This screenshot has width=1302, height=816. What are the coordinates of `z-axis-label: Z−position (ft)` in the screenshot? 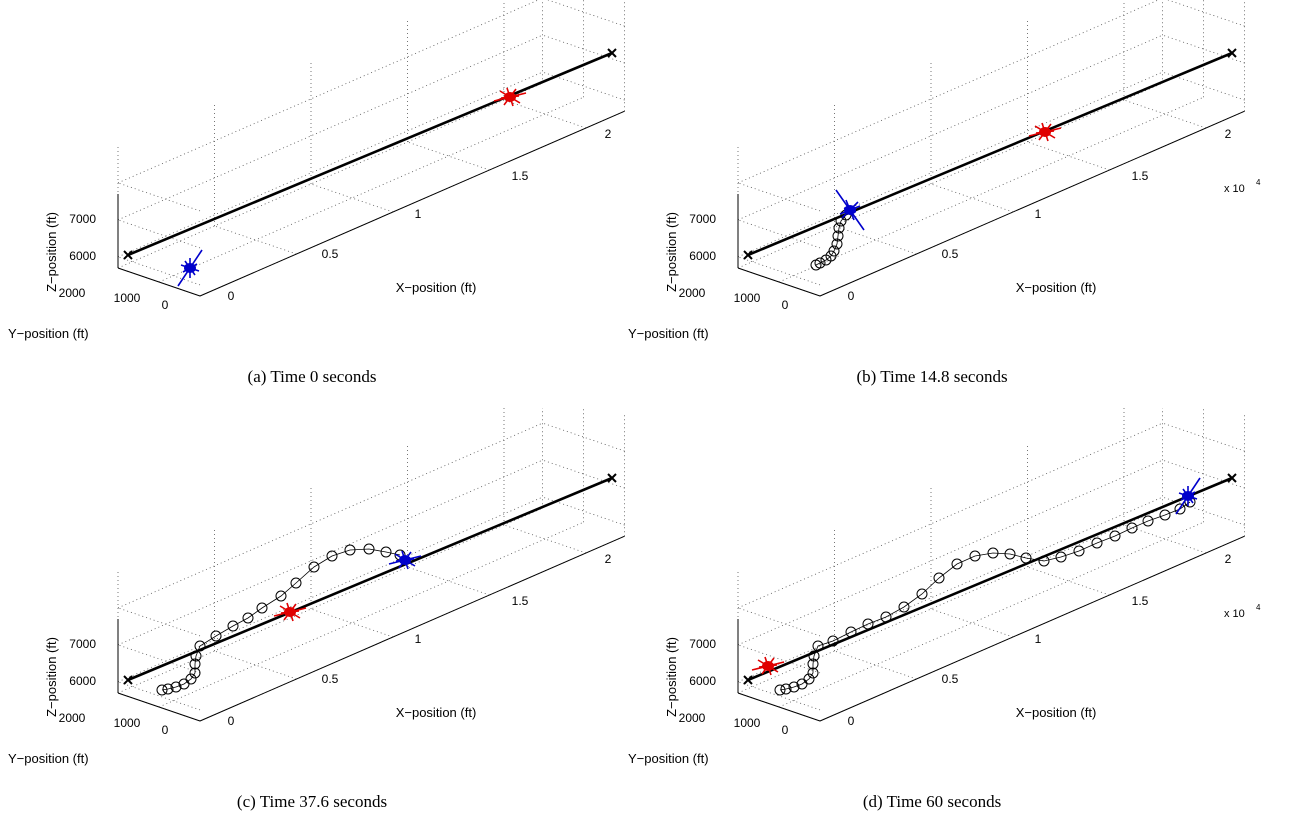 It's located at (671, 252).